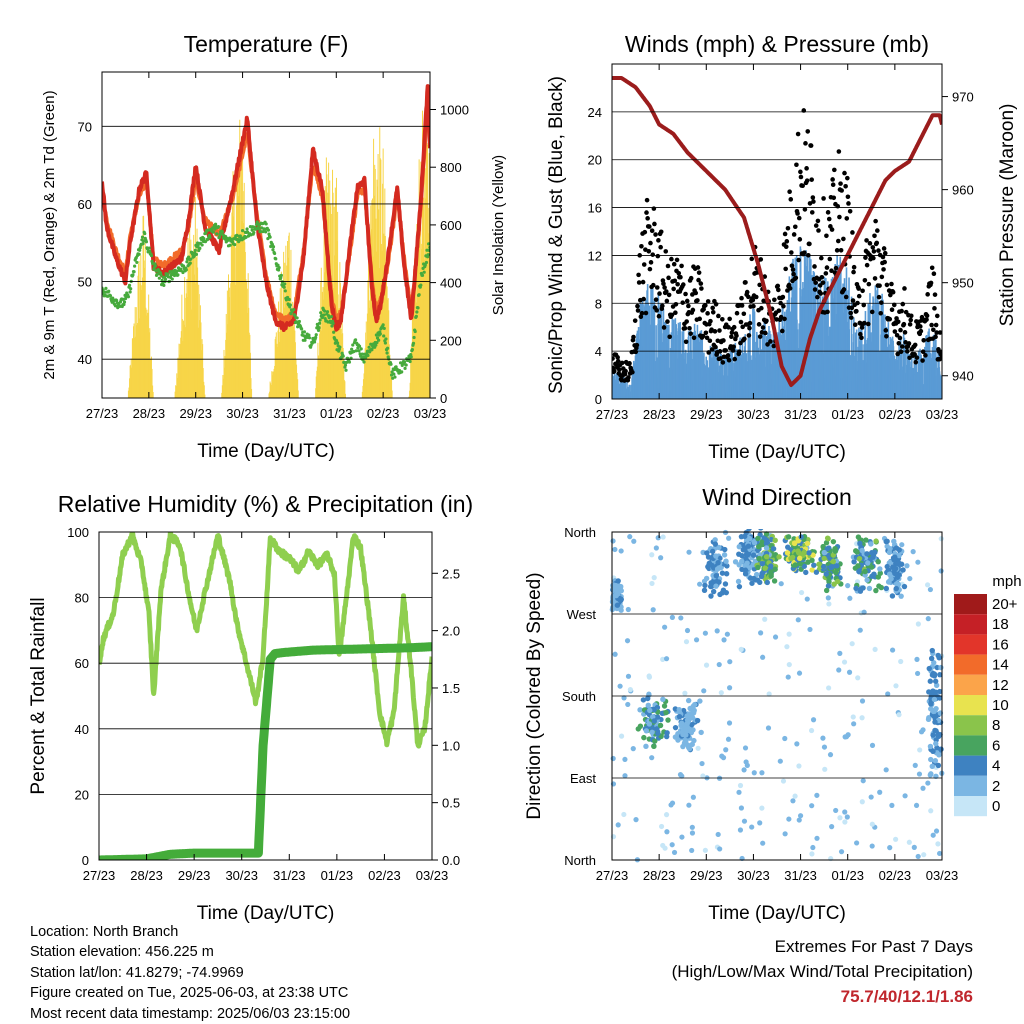 This screenshot has height=1024, width=1024. Describe the element at coordinates (82, 598) in the screenshot. I see `y-tick-label: 80` at that location.